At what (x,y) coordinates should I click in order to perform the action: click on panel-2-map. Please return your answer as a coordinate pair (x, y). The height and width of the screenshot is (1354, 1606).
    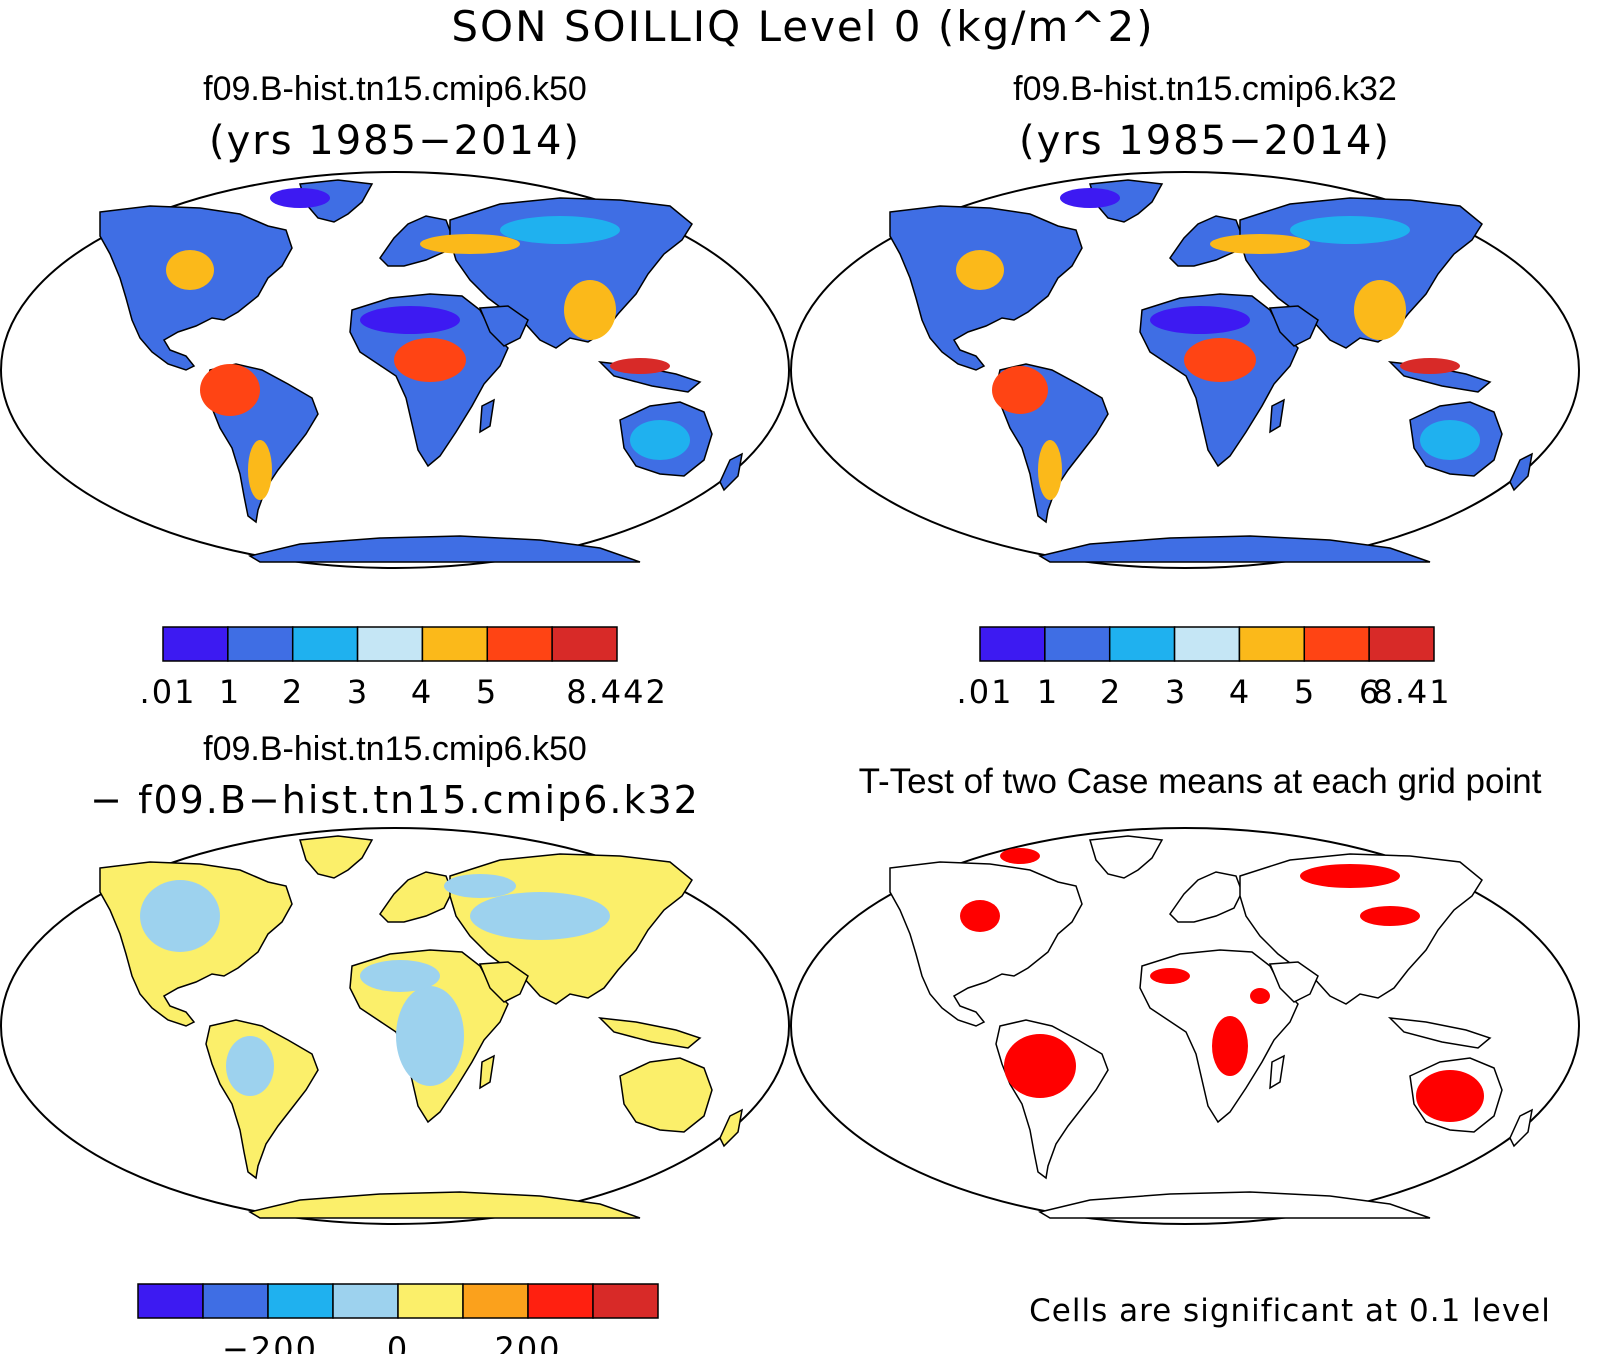
    Looking at the image, I should click on (1185, 370).